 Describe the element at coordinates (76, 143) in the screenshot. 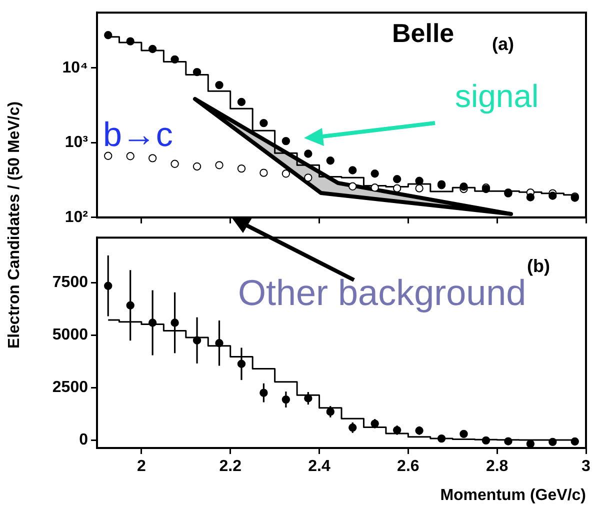

I see `y-tick-label: 10³` at that location.